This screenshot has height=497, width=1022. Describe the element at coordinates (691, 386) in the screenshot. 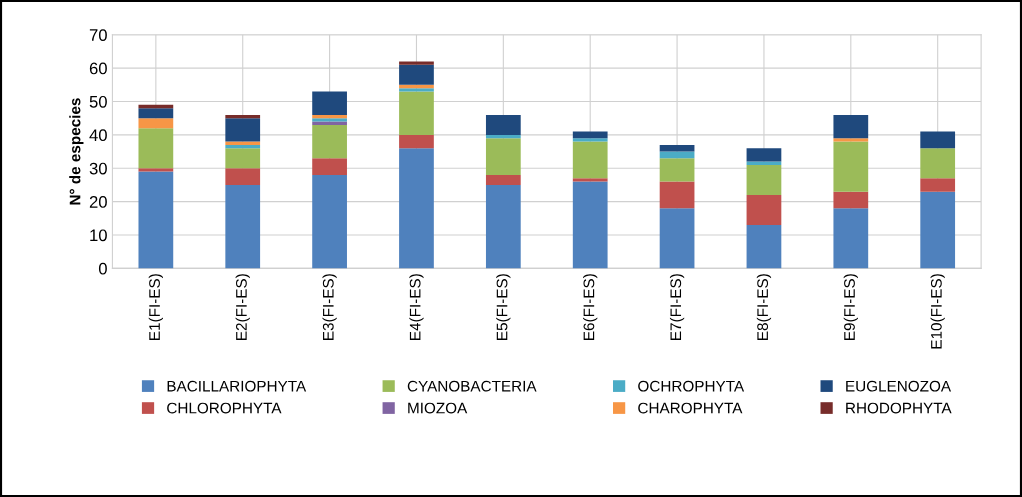

I see `legend-label: OCHROPHYTA` at that location.